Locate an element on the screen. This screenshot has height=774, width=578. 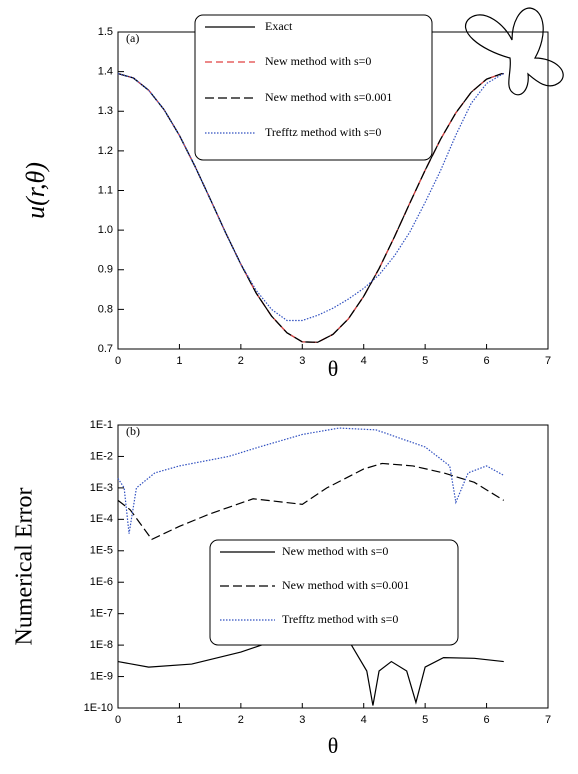
y-tick-label: 1E-5 is located at coordinates (101, 551).